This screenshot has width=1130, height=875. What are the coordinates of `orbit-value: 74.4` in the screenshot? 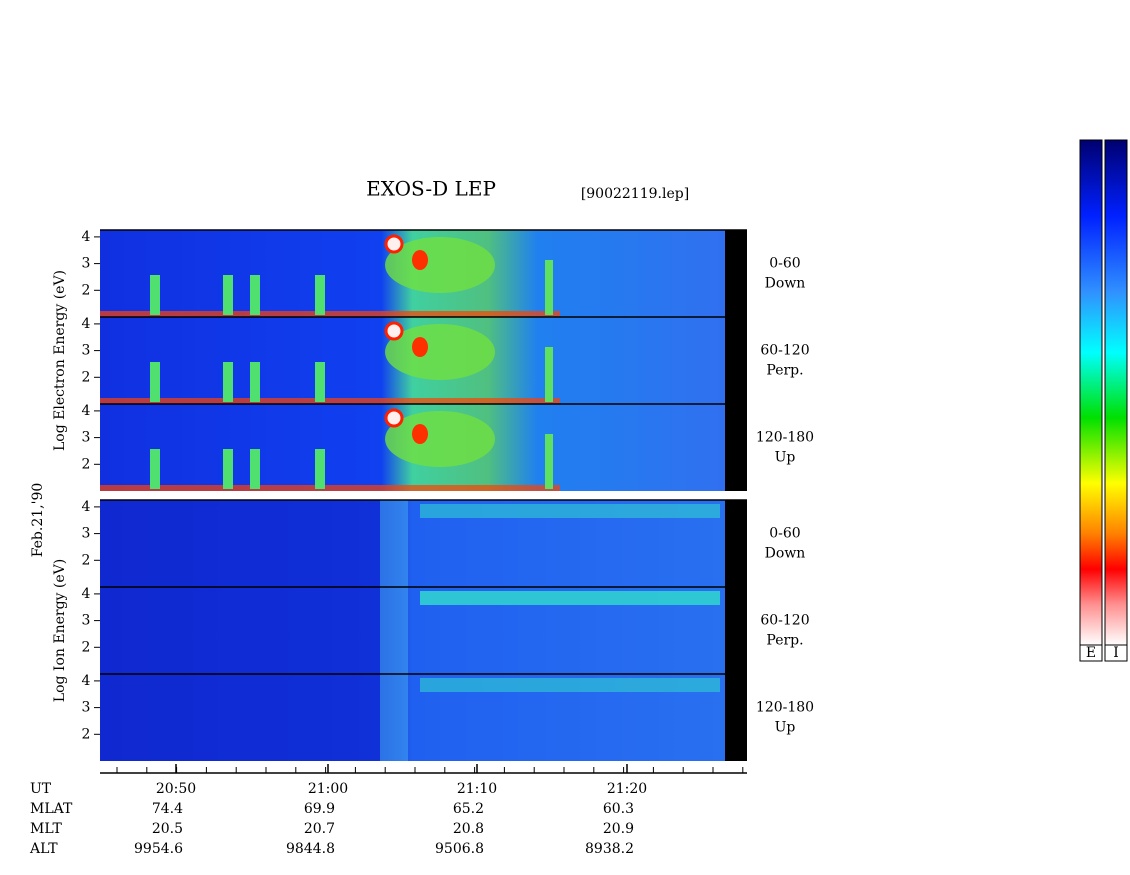 It's located at (167, 809).